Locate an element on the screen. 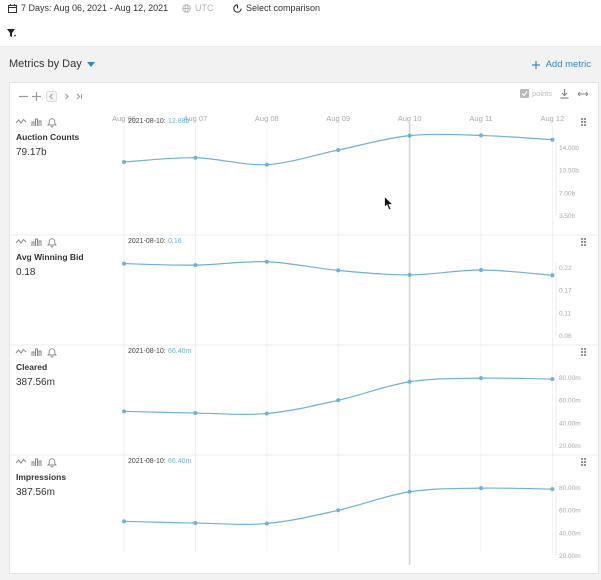  add-metric-button: Add metric is located at coordinates (561, 64).